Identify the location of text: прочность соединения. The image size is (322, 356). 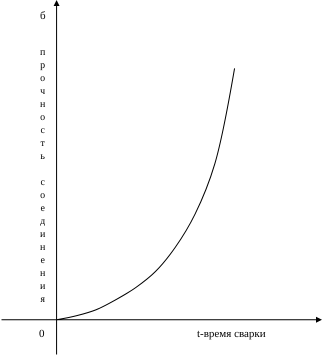
(43, 176).